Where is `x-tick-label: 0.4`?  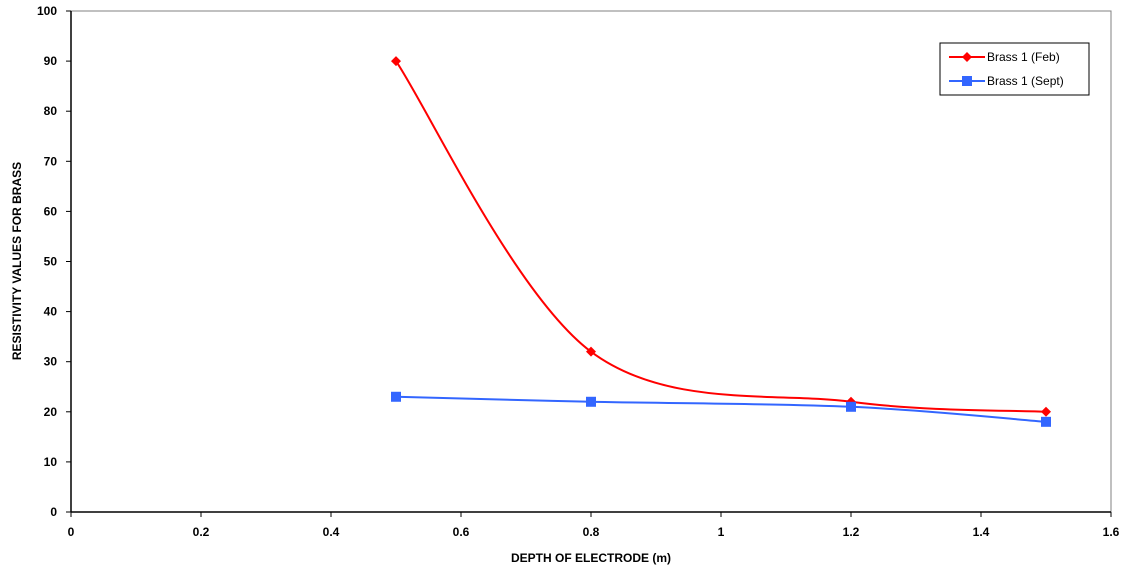 x-tick-label: 0.4 is located at coordinates (331, 532).